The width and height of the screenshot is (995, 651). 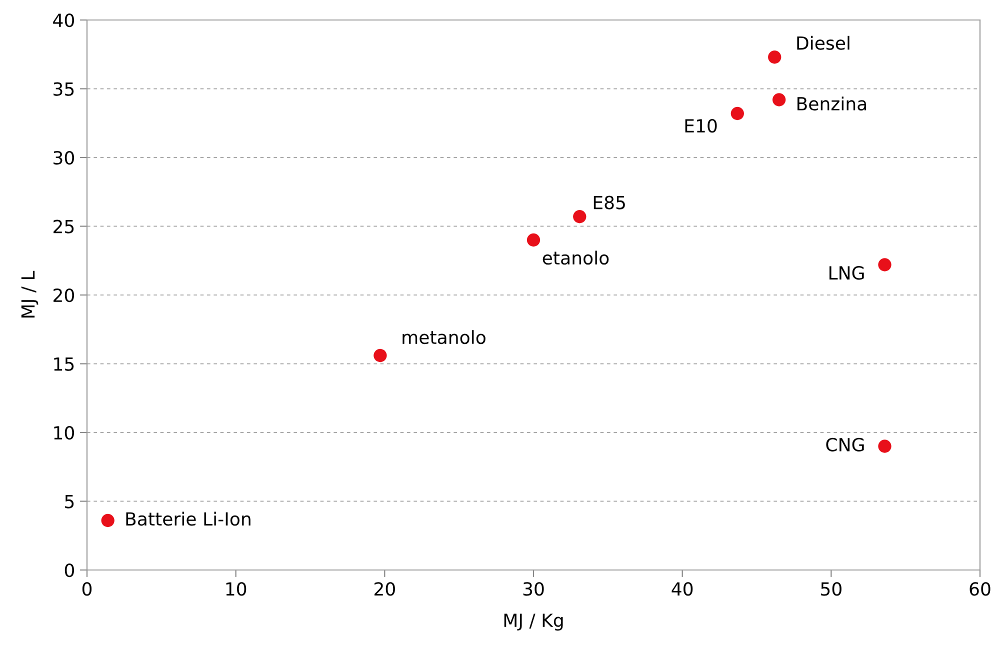 I want to click on y-tick-label: 10, so click(x=64, y=433).